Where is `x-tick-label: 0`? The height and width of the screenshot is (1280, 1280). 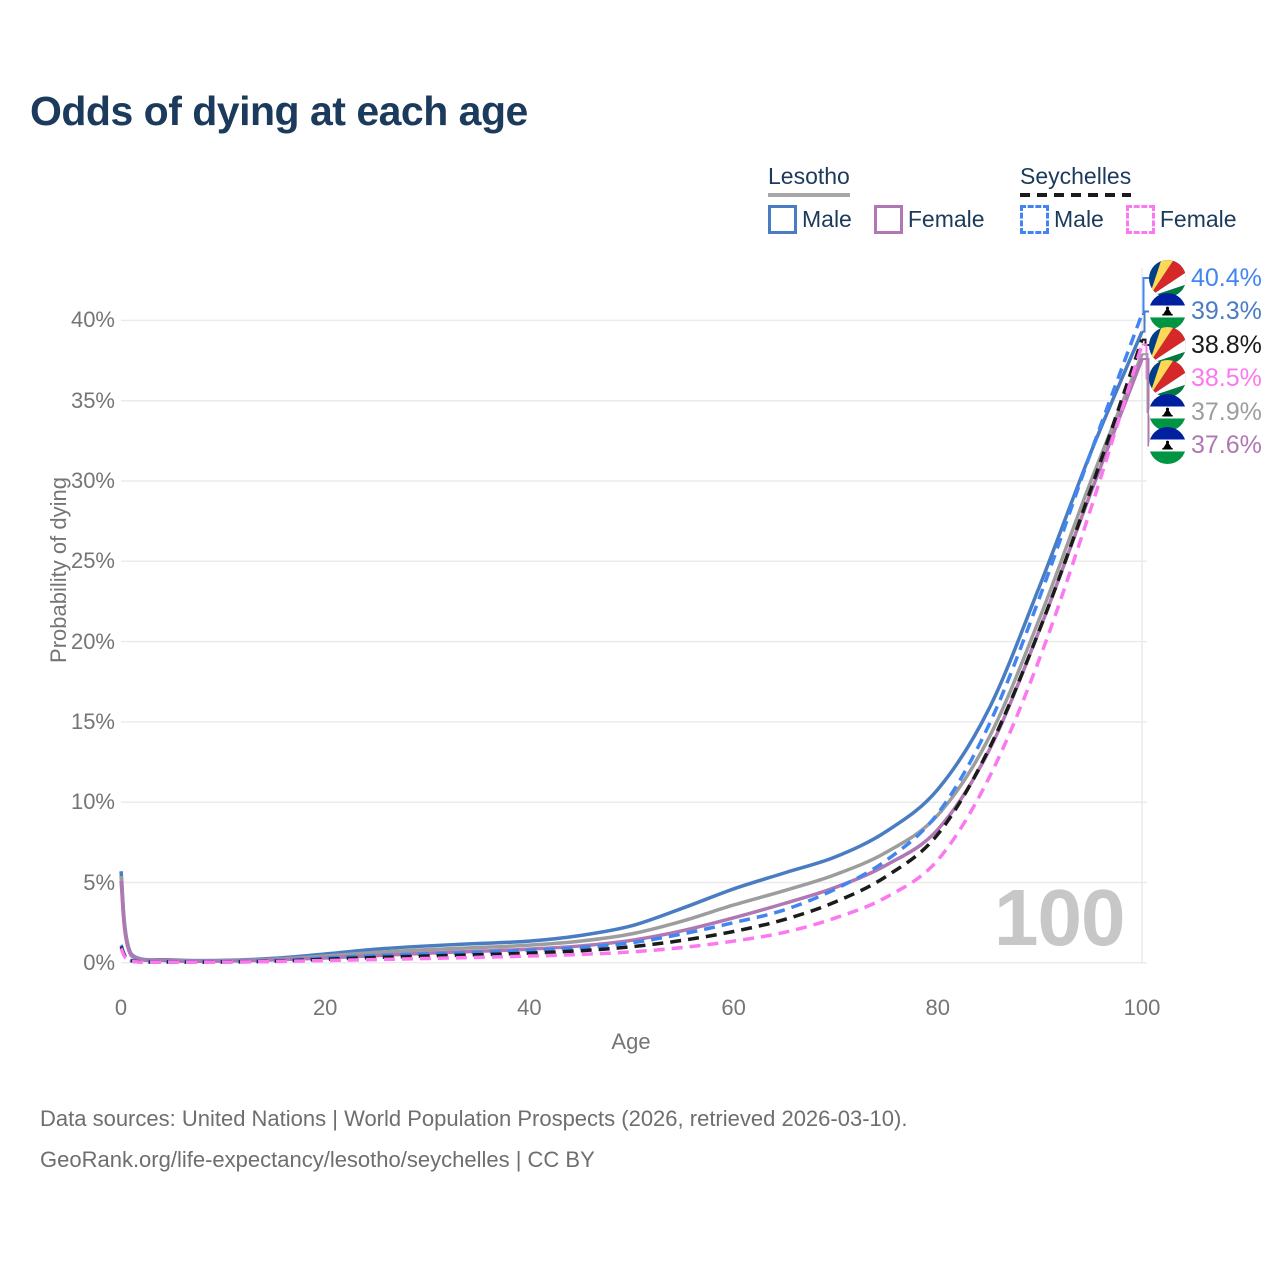 x-tick-label: 0 is located at coordinates (121, 1007).